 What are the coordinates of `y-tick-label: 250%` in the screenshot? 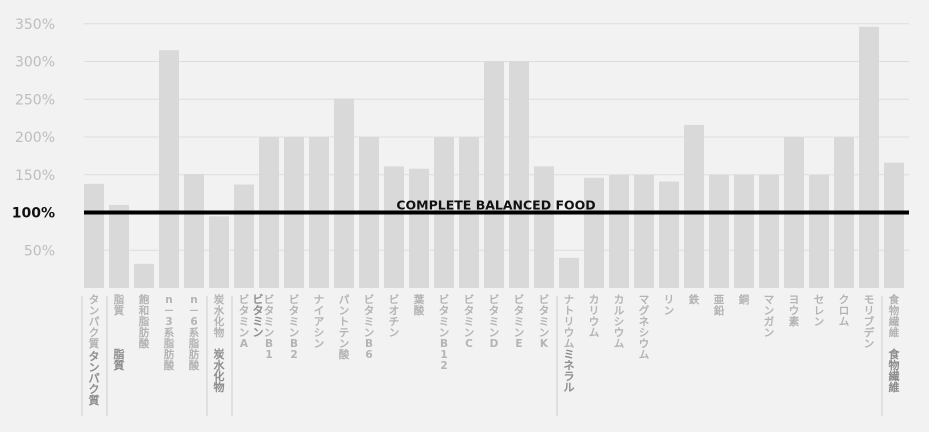 It's located at (35, 100).